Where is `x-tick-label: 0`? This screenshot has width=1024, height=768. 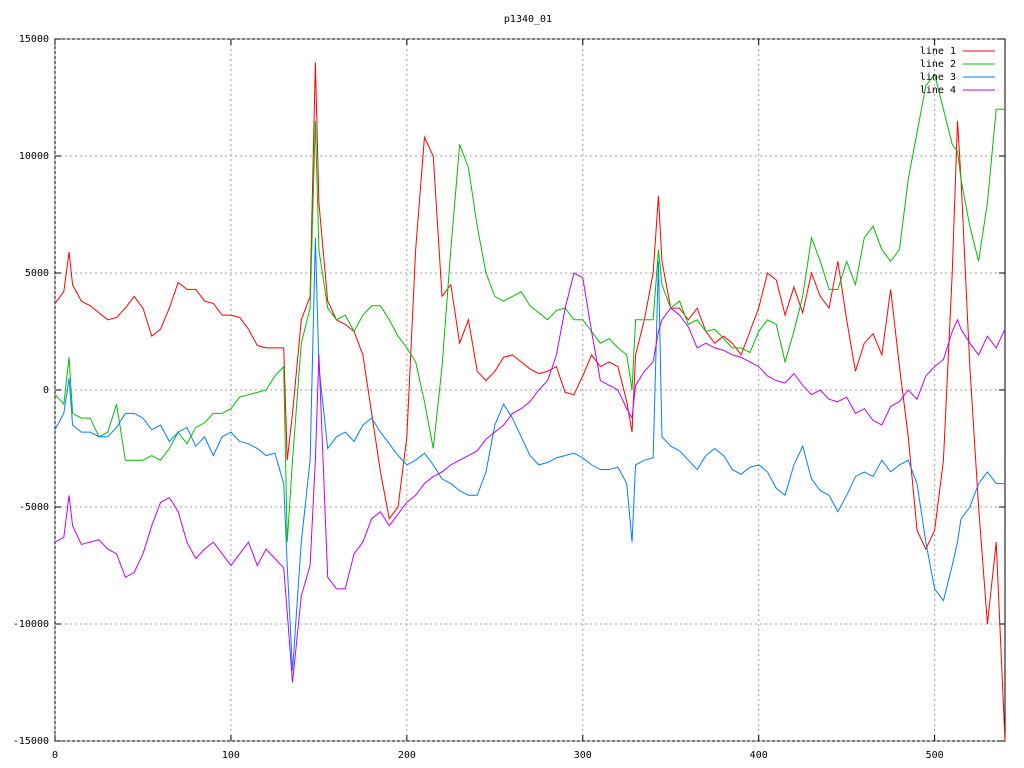 x-tick-label: 0 is located at coordinates (55, 755).